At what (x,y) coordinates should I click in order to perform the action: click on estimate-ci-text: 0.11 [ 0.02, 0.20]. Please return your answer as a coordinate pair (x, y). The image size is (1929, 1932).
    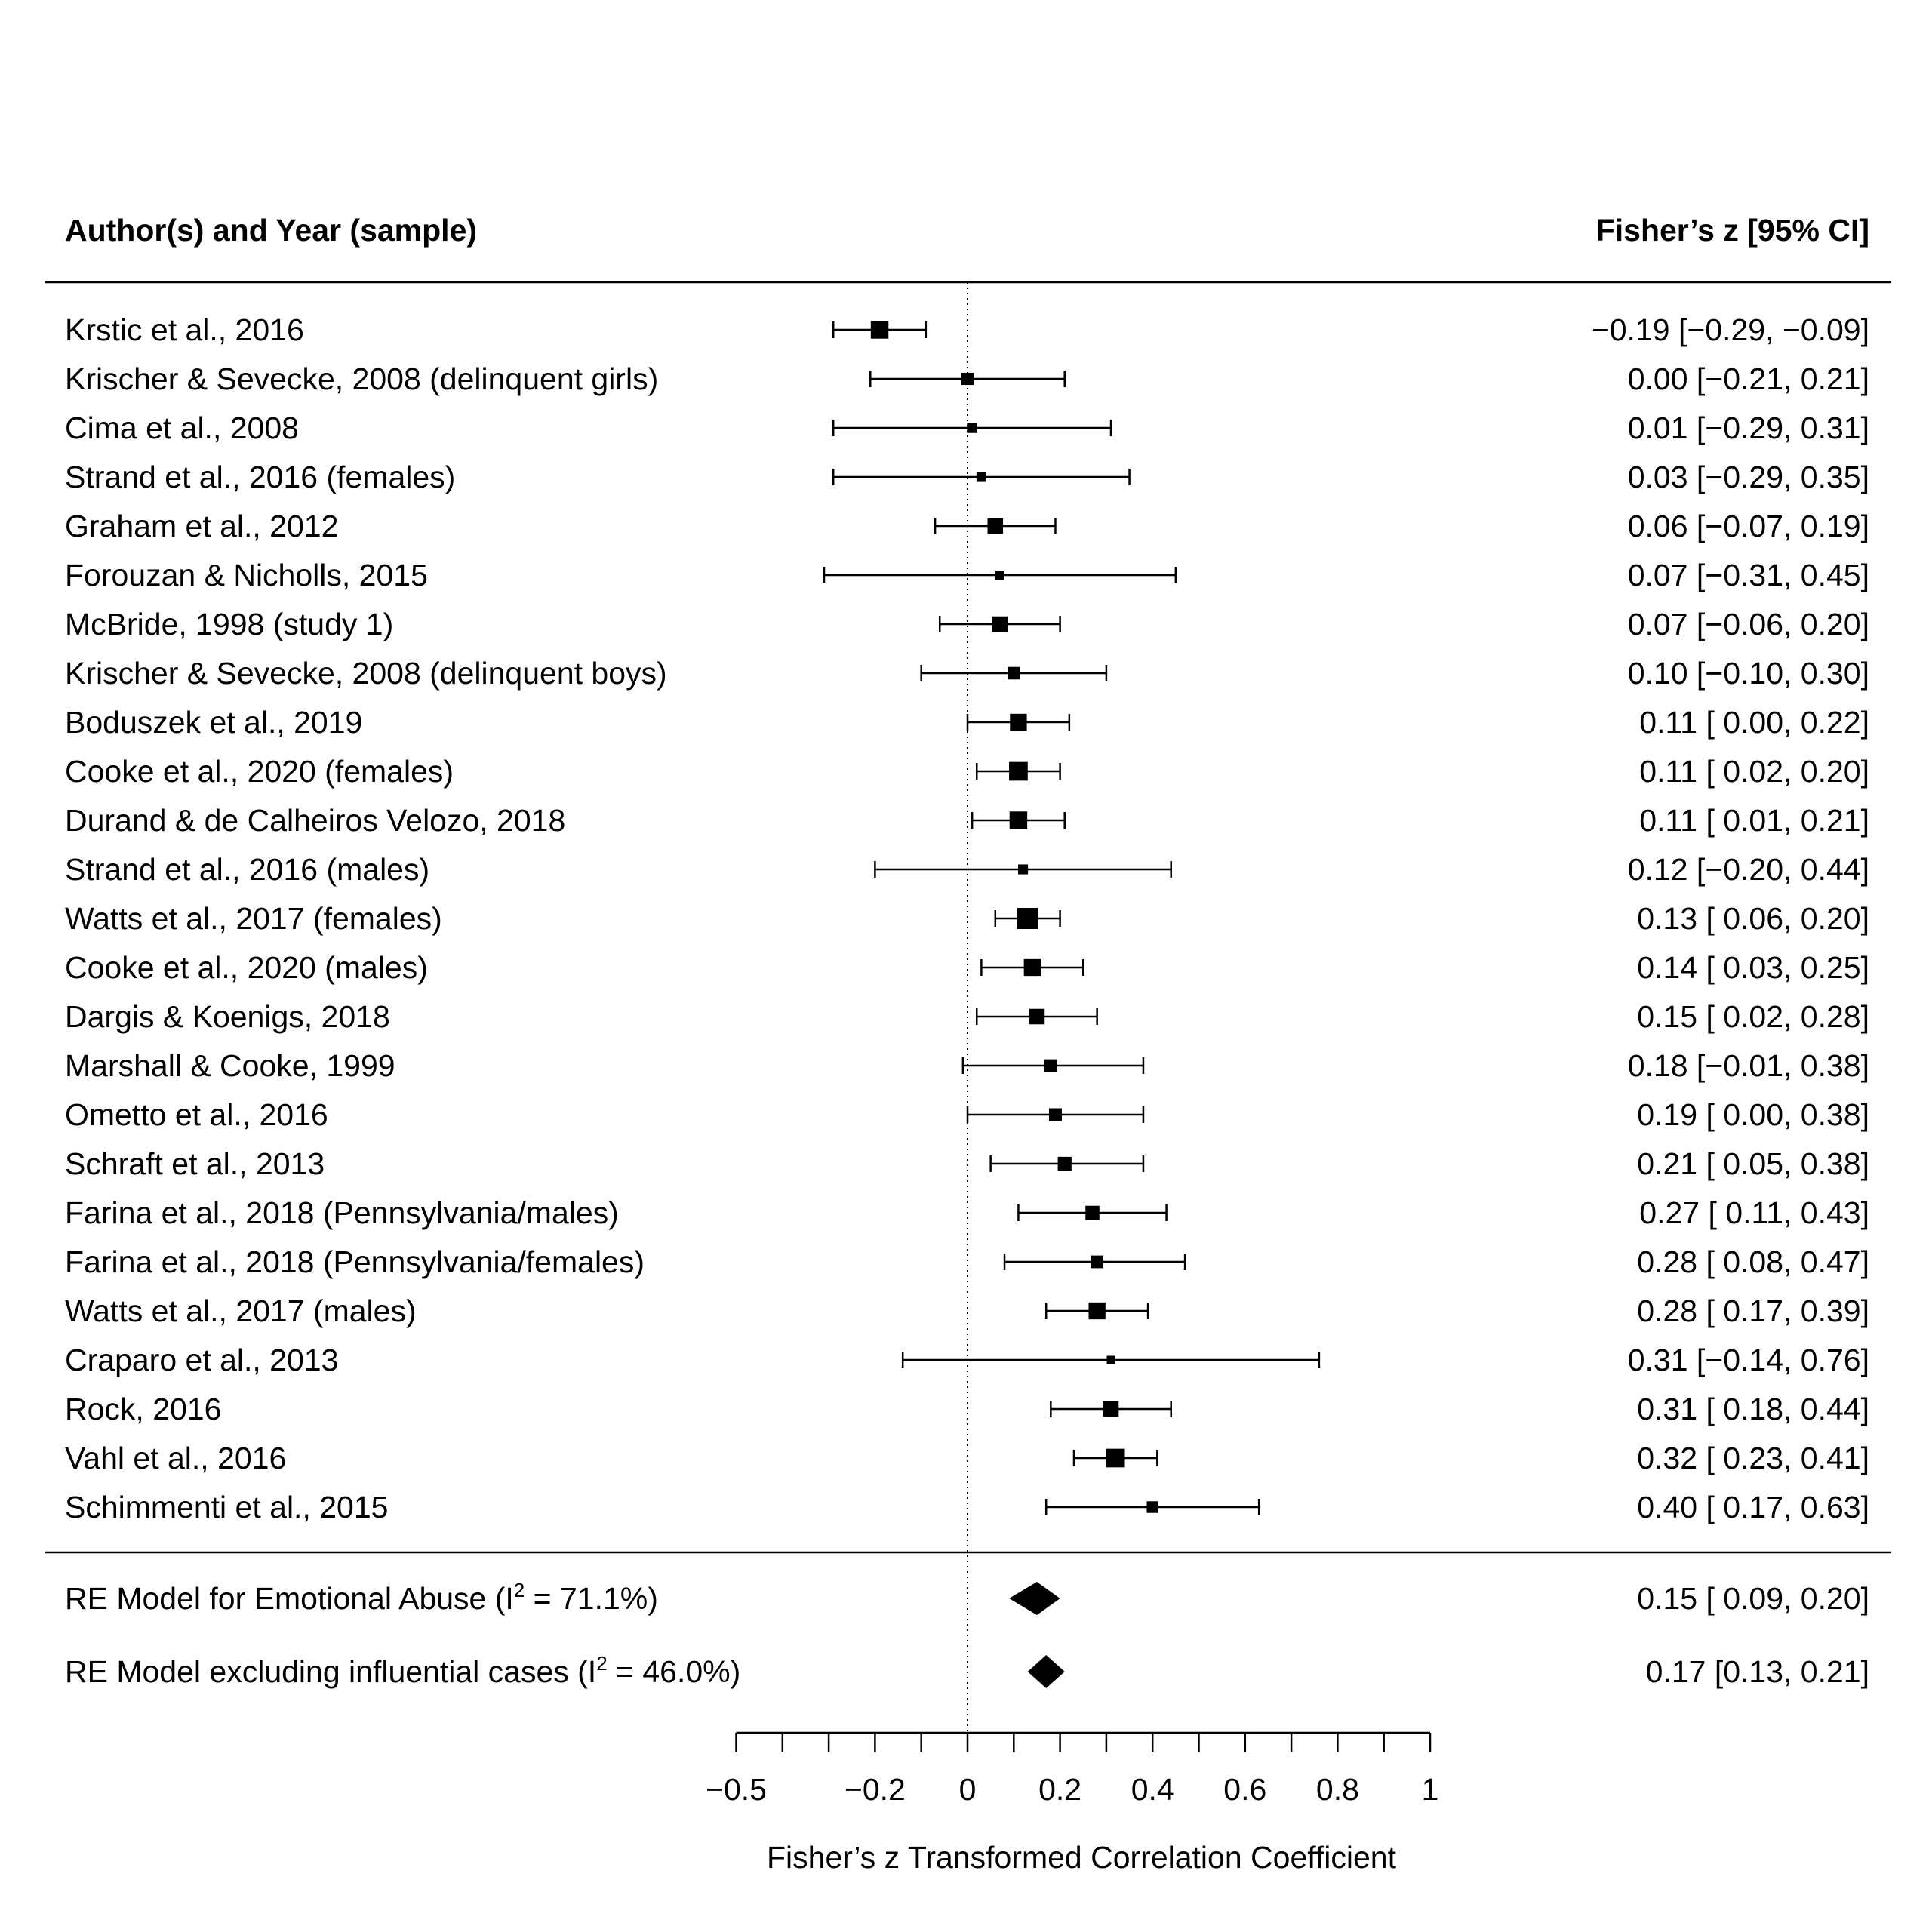
    Looking at the image, I should click on (1754, 771).